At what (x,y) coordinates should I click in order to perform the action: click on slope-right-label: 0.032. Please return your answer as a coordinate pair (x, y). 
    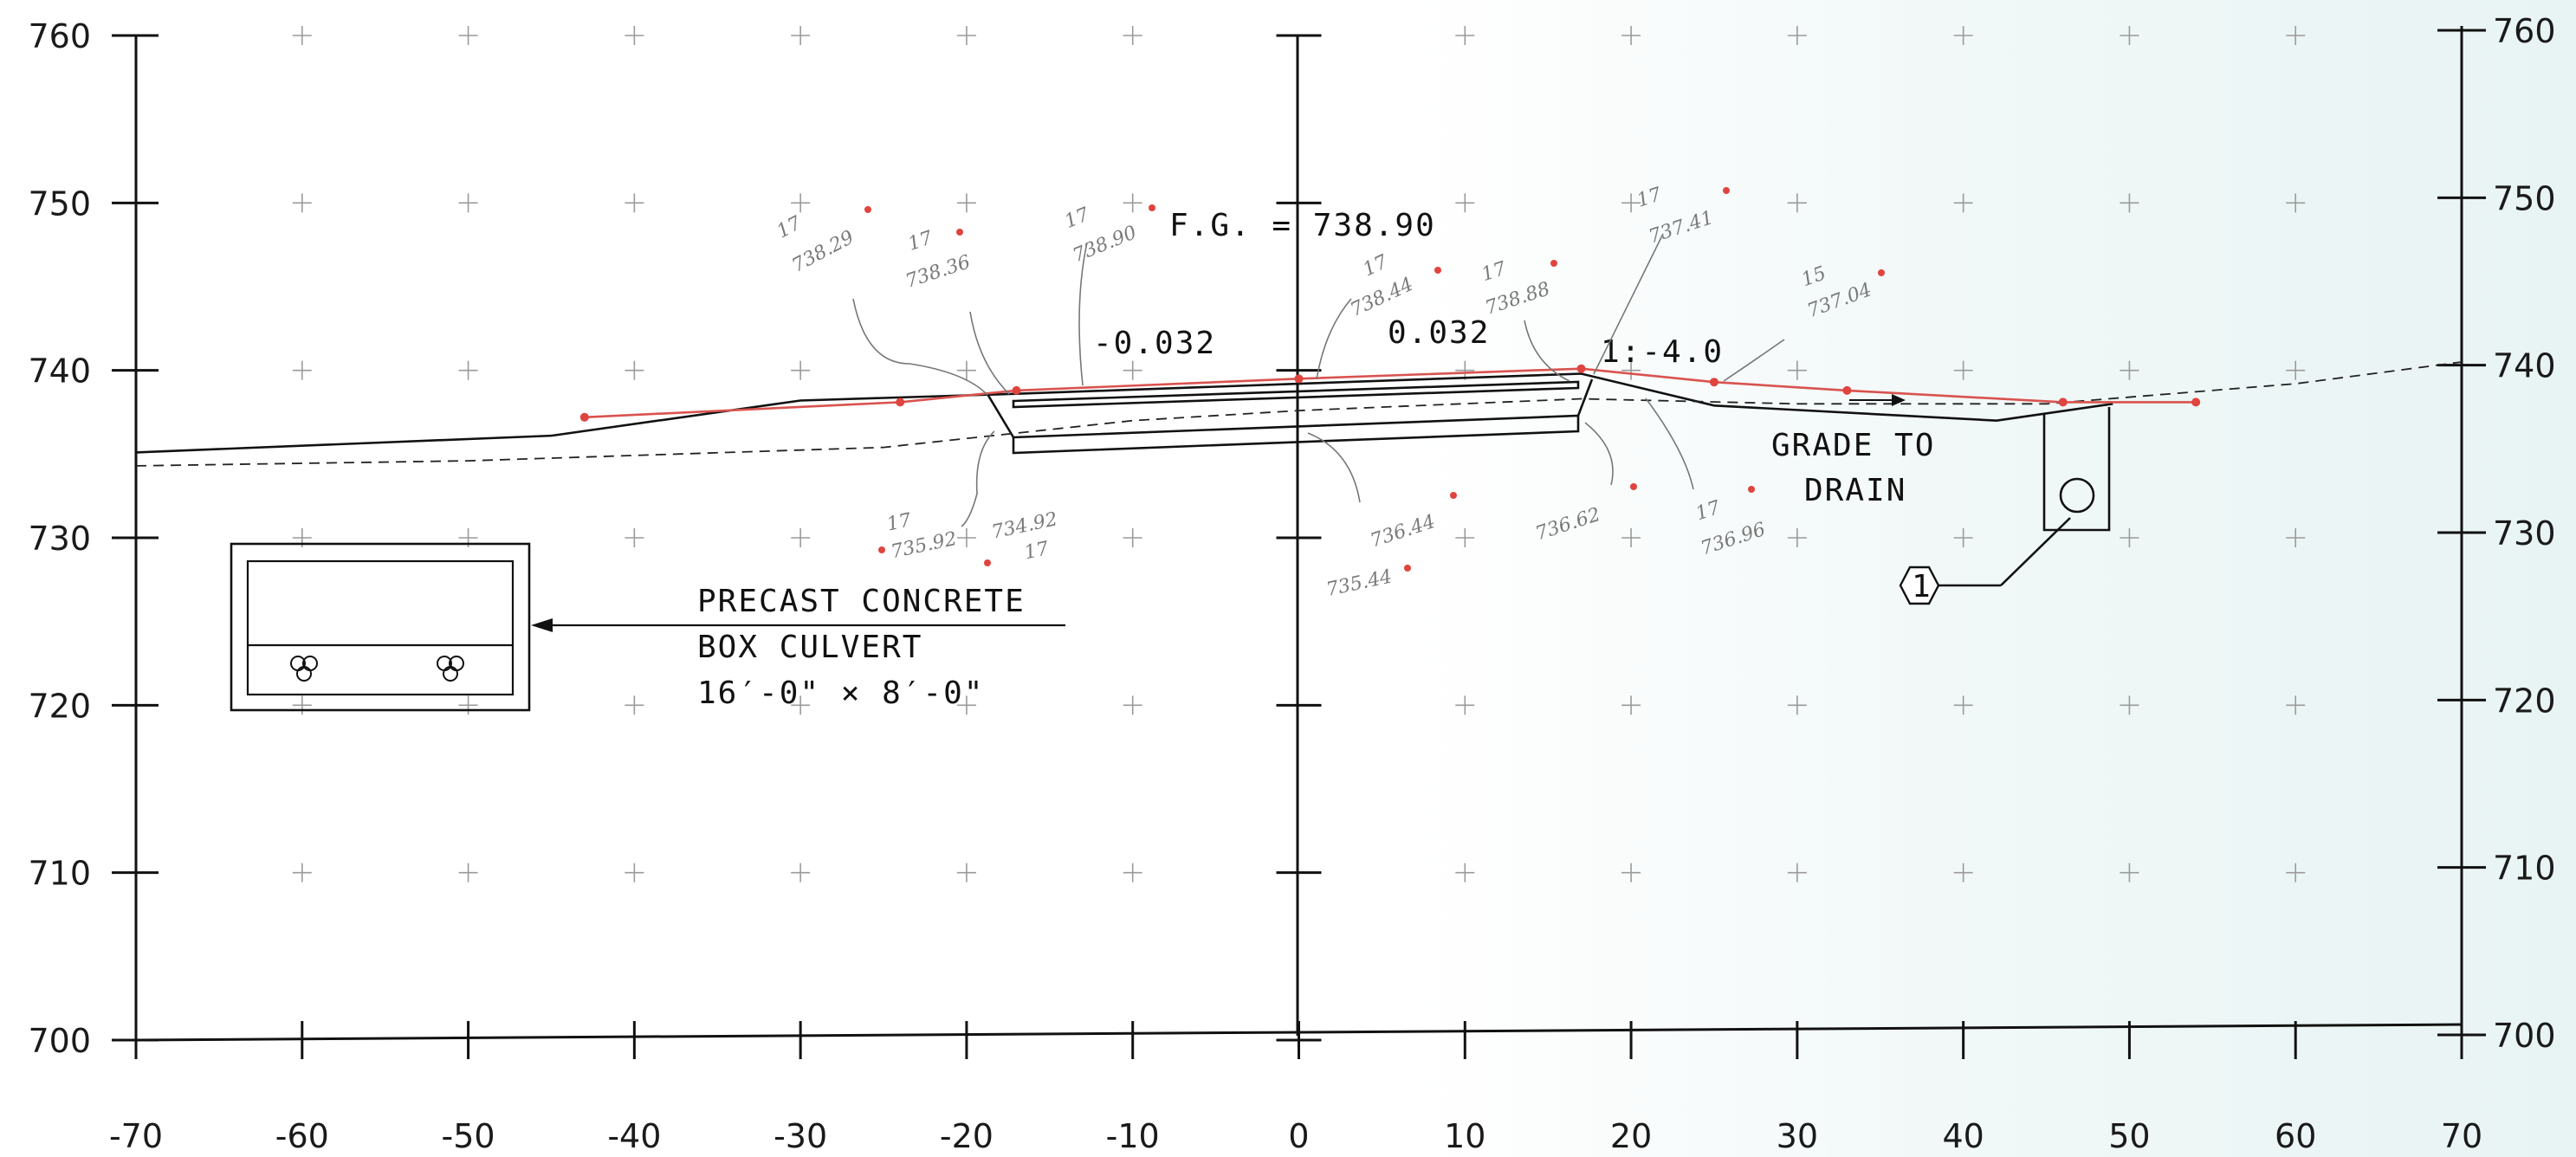
    Looking at the image, I should click on (1439, 333).